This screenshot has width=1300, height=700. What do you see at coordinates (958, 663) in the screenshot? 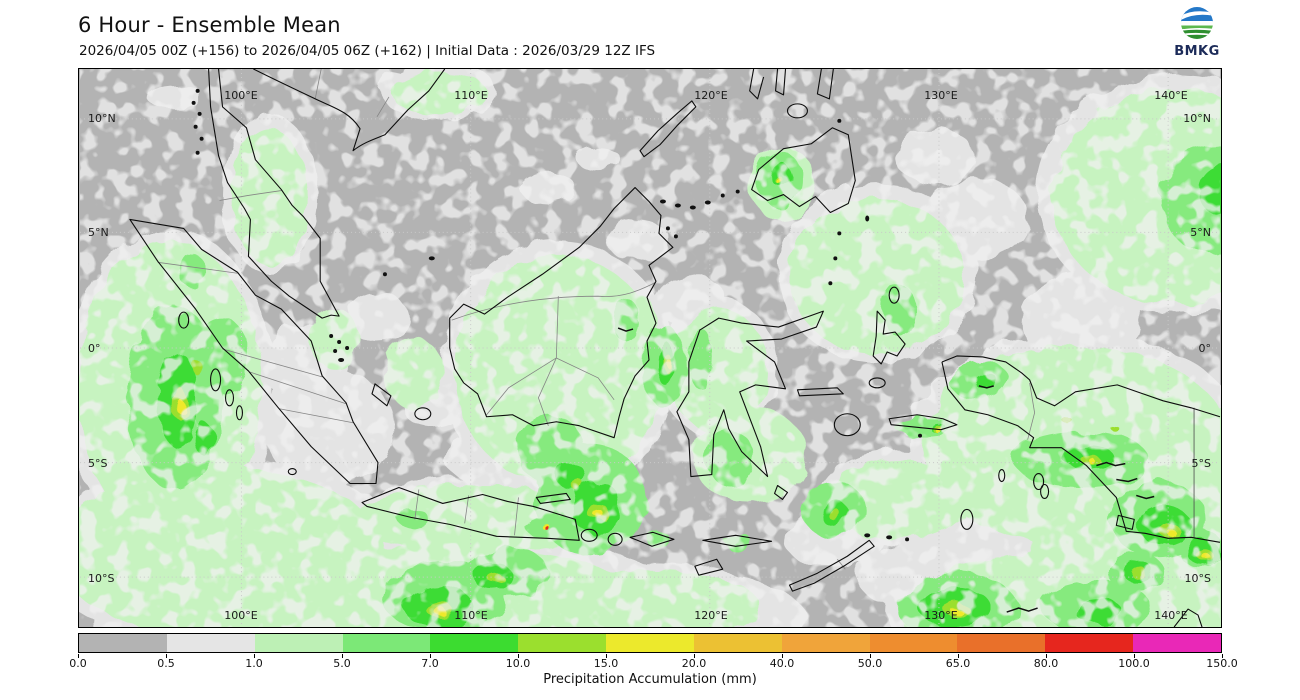
I see `colorbar-tick-label: 65.0` at bounding box center [958, 663].